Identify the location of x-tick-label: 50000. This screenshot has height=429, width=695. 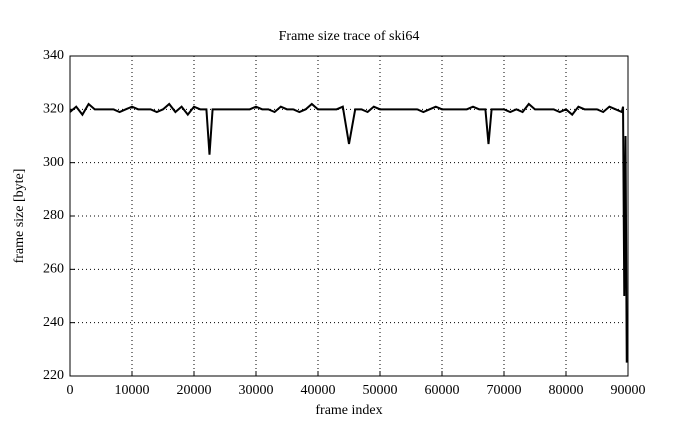
(380, 390).